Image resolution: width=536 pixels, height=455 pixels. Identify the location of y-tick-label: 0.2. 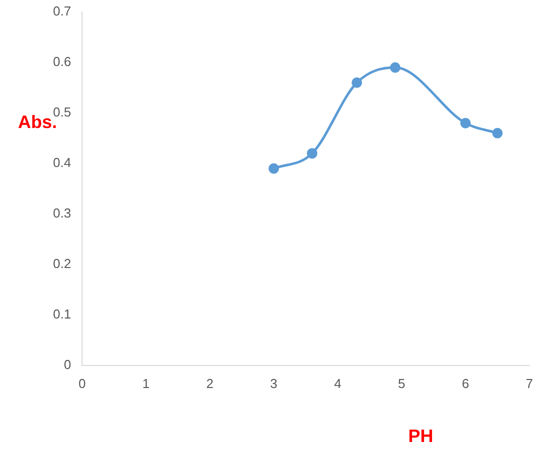
(62, 264).